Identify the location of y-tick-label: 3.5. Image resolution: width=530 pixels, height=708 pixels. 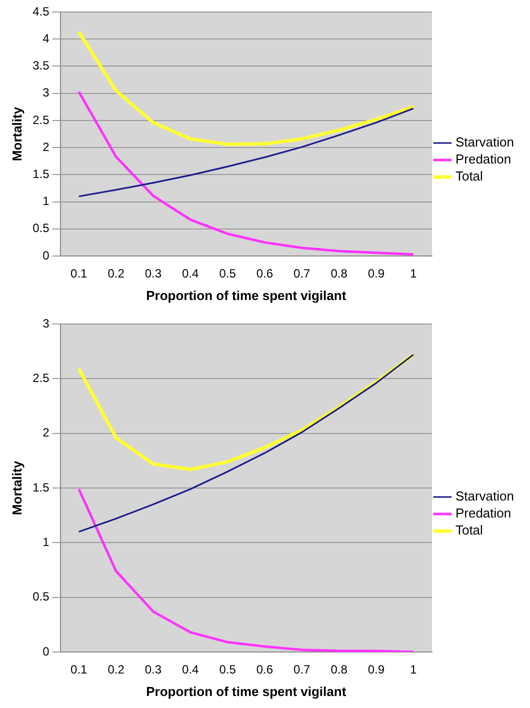
(41, 65).